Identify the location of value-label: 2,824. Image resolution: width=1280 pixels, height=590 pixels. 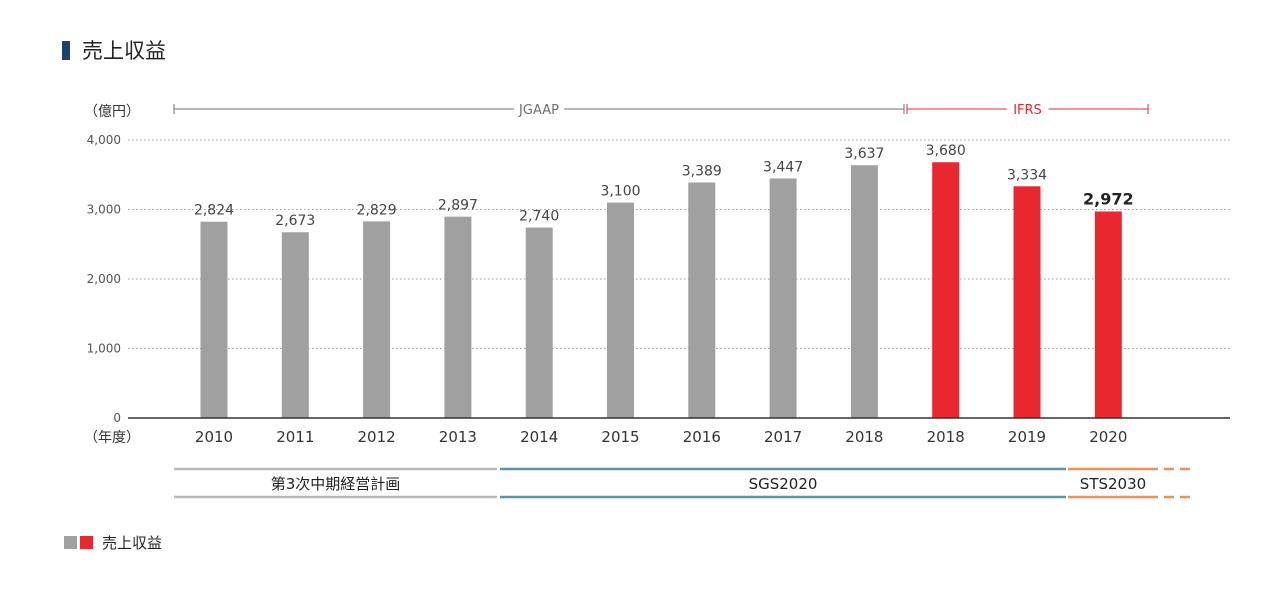
(214, 211).